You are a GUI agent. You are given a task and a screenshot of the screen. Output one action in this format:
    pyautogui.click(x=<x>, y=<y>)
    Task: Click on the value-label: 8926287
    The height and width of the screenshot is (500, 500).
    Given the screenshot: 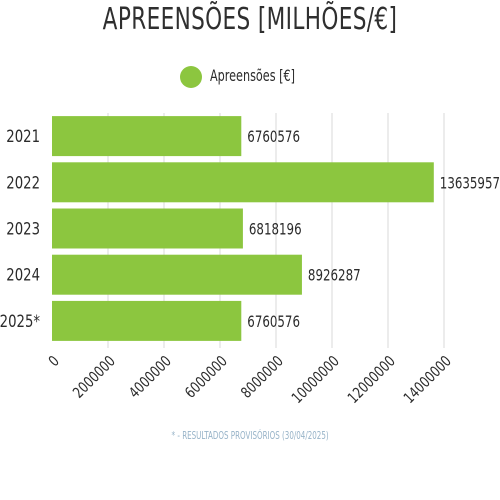 What is the action you would take?
    pyautogui.click(x=334, y=276)
    